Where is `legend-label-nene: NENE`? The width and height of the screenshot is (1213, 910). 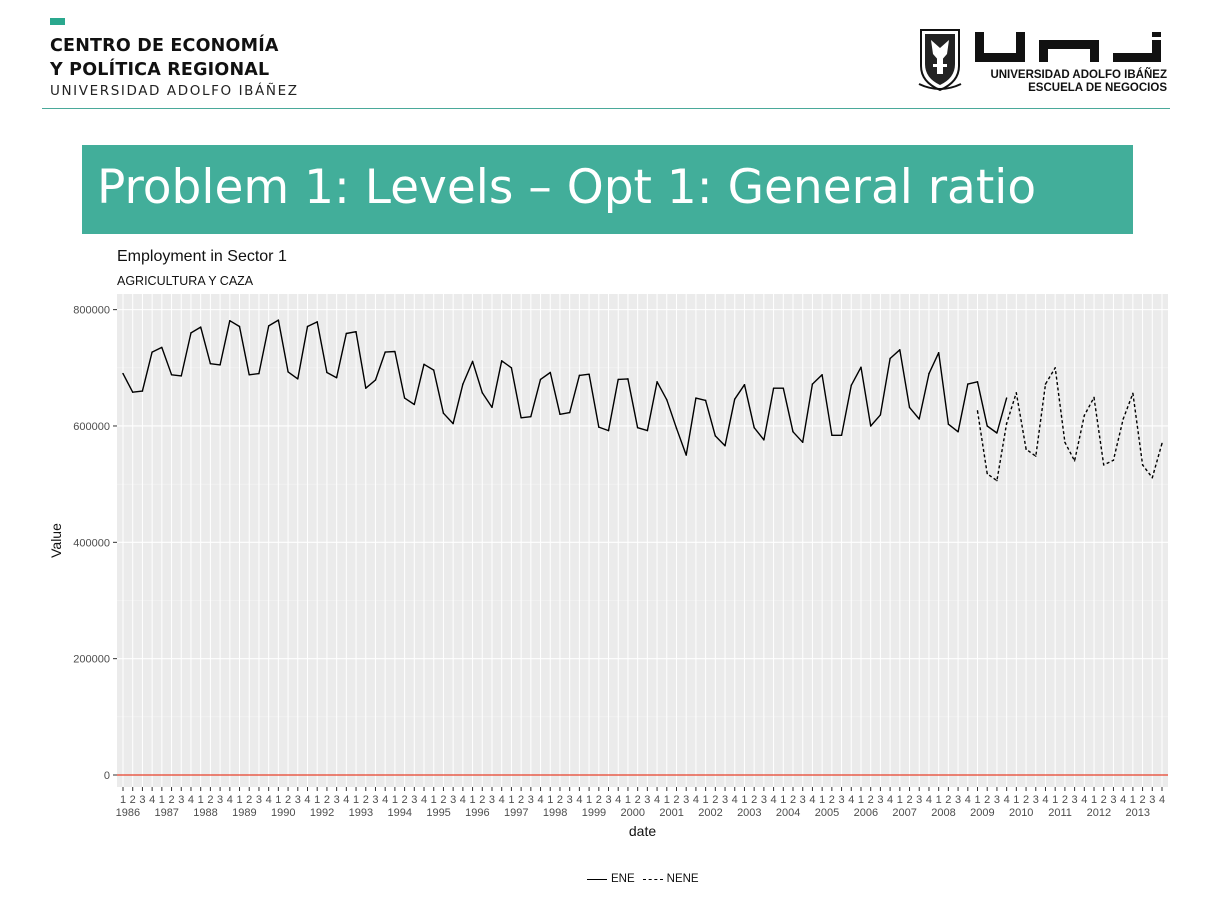 legend-label-nene: NENE is located at coordinates (682, 879).